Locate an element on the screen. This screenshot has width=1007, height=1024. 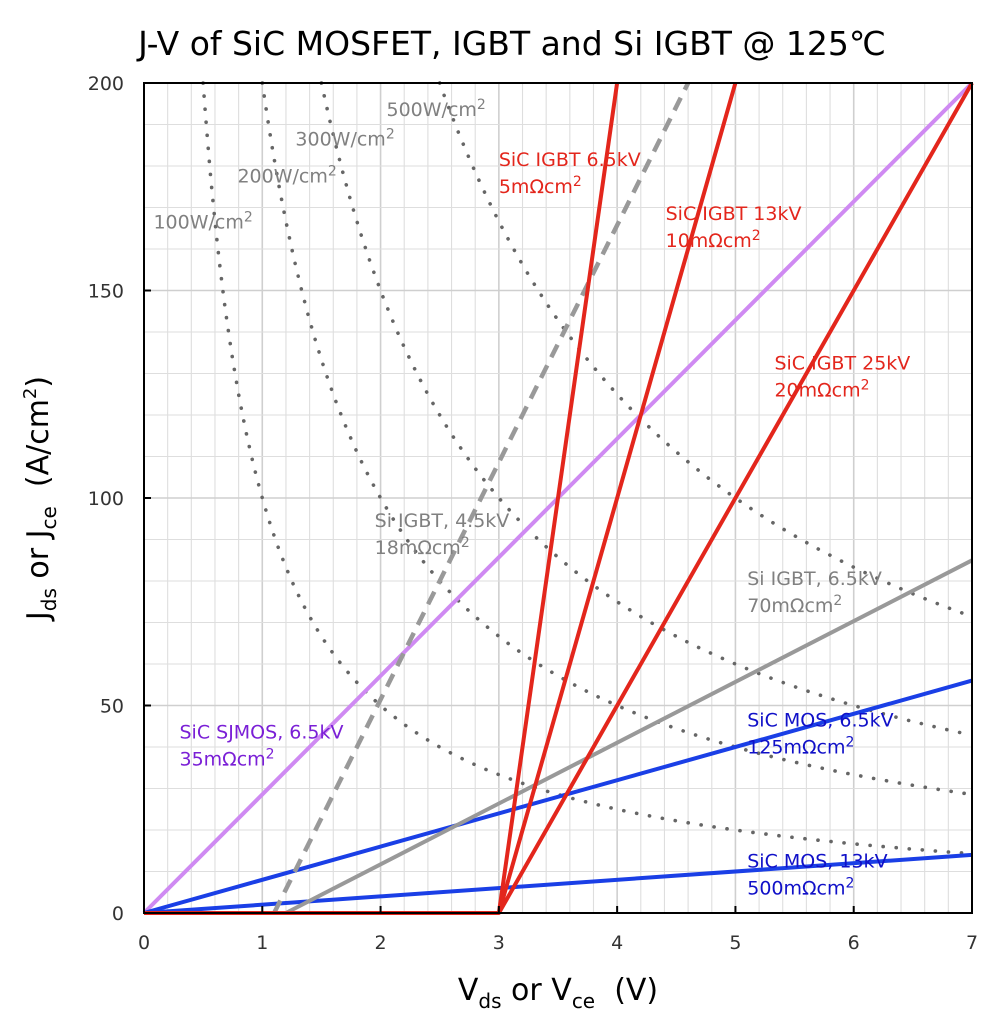
annotation-label: SiC IGBT 13kV 10mΩcm2 is located at coordinates (734, 227).